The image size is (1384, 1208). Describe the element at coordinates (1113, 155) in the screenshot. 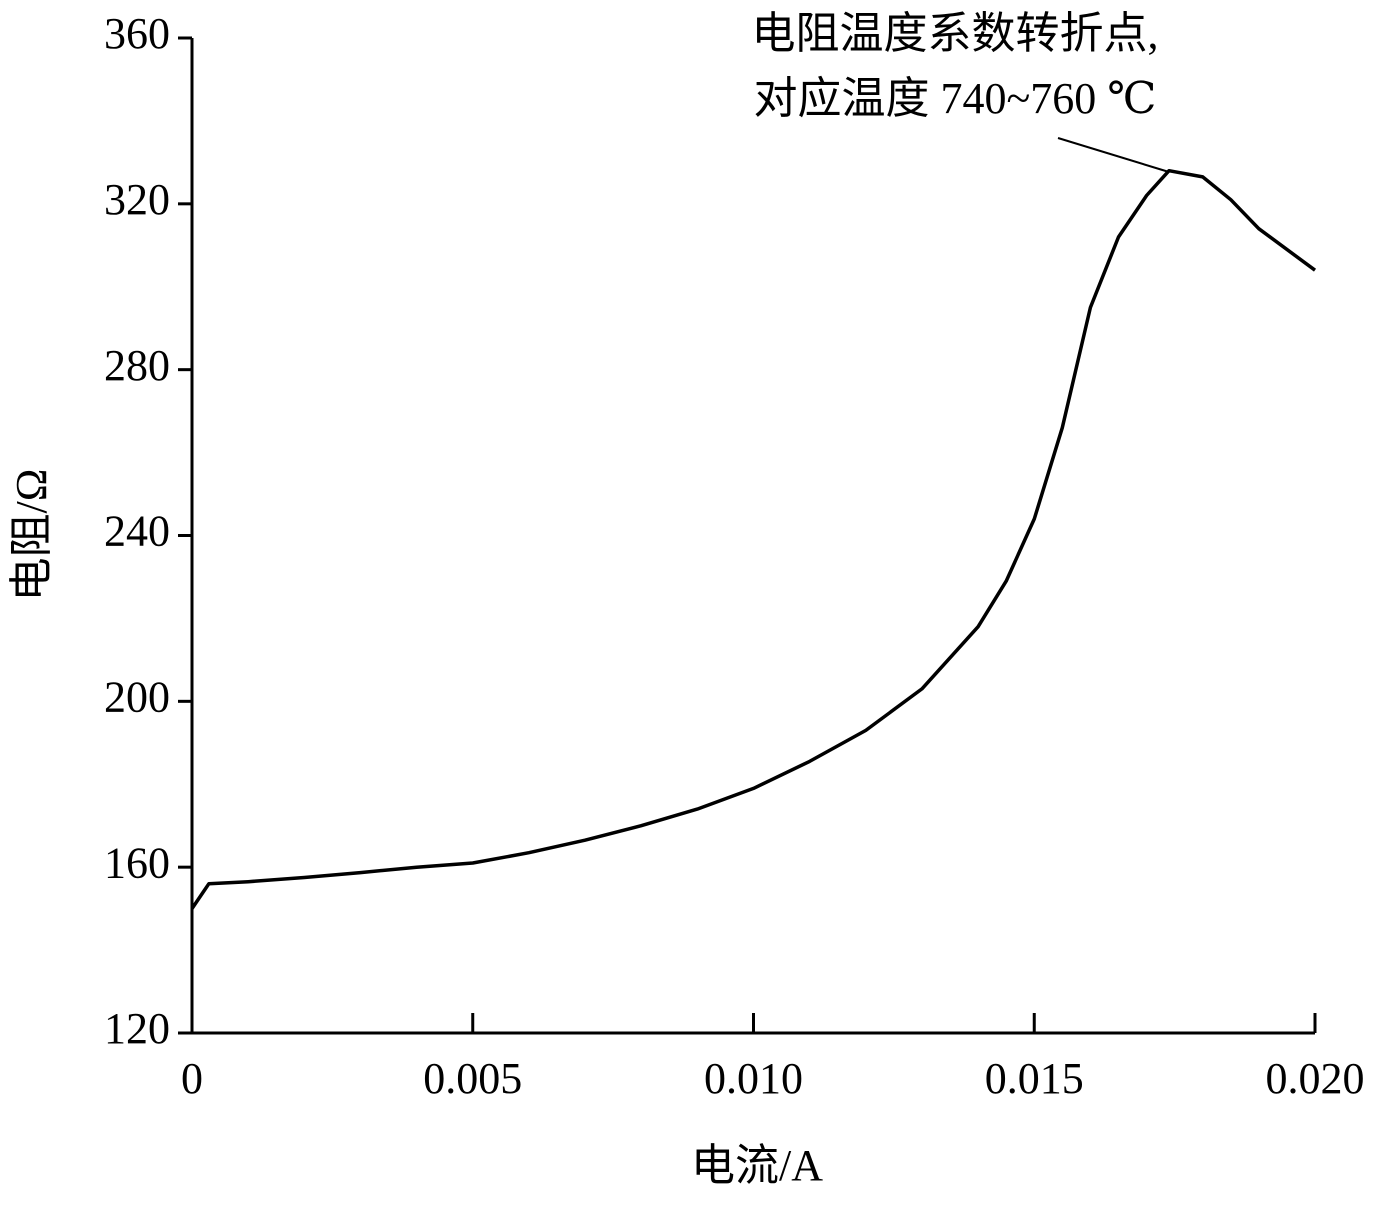

I see `annotation-leader` at that location.